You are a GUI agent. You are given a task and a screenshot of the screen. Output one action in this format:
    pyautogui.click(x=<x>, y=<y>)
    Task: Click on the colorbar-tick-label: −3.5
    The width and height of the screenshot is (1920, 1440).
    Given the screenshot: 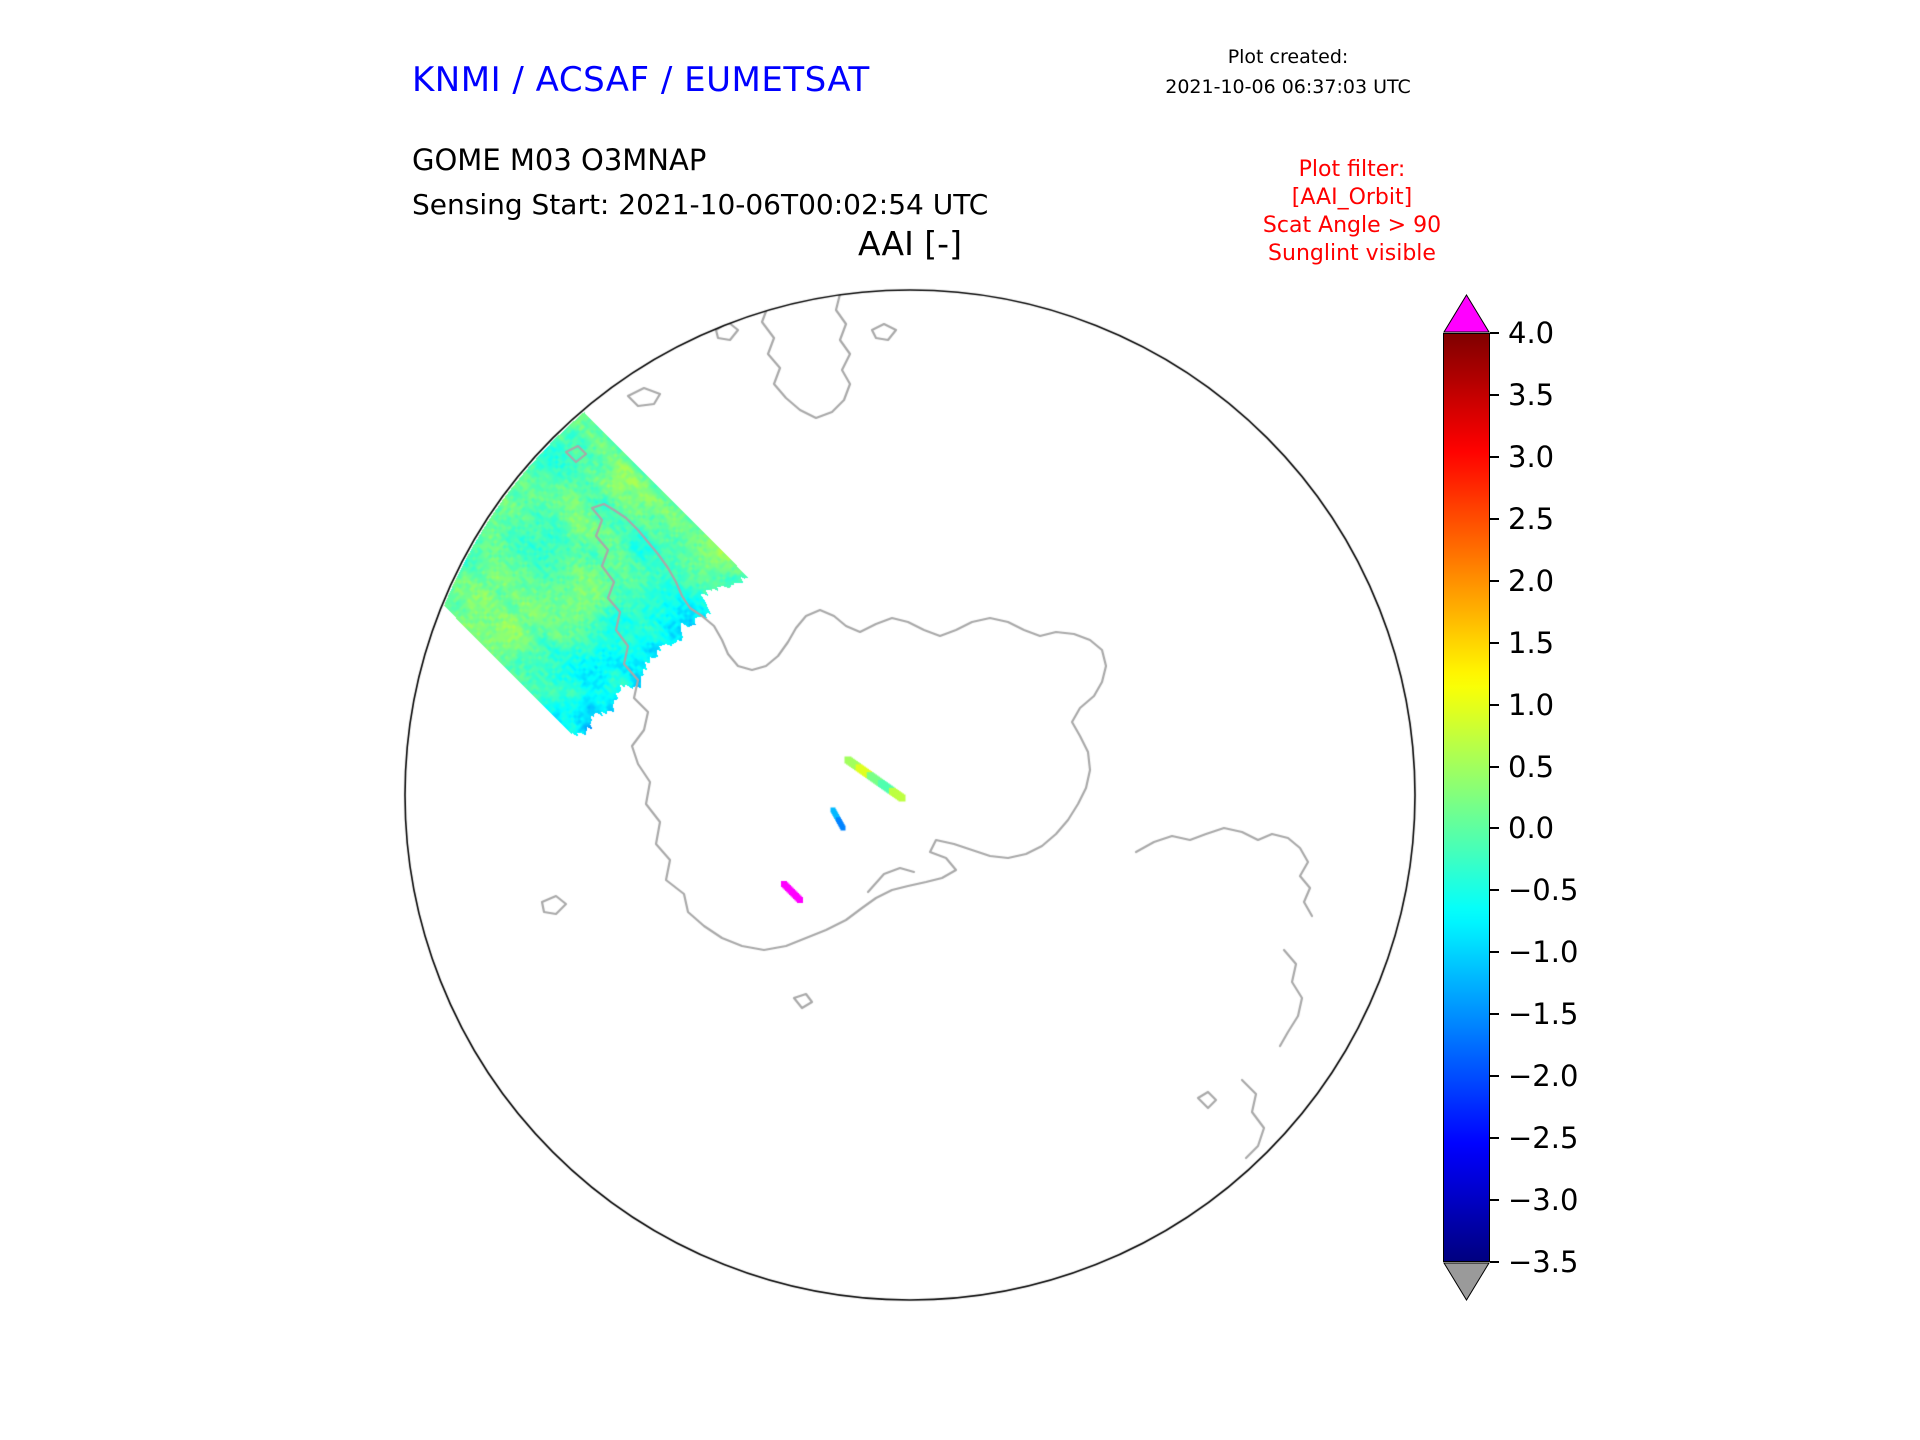 What is the action you would take?
    pyautogui.click(x=1543, y=1262)
    